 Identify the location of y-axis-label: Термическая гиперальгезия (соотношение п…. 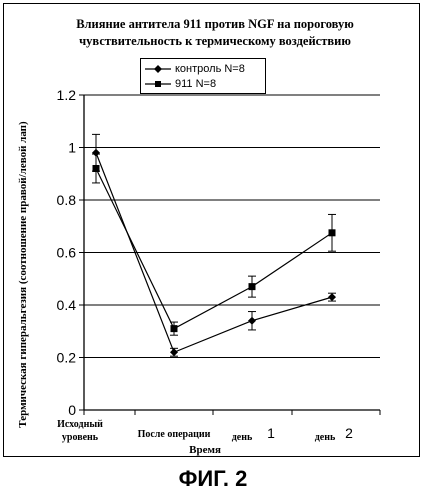
(23, 274).